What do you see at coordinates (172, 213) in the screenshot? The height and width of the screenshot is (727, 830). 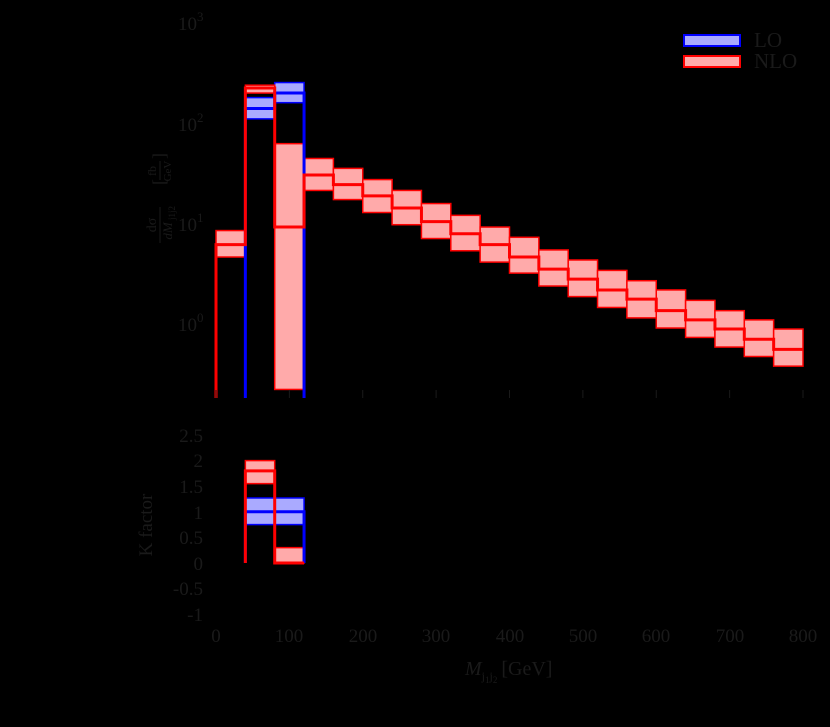 I see `y-title-denominator-sub: j1j2` at bounding box center [172, 213].